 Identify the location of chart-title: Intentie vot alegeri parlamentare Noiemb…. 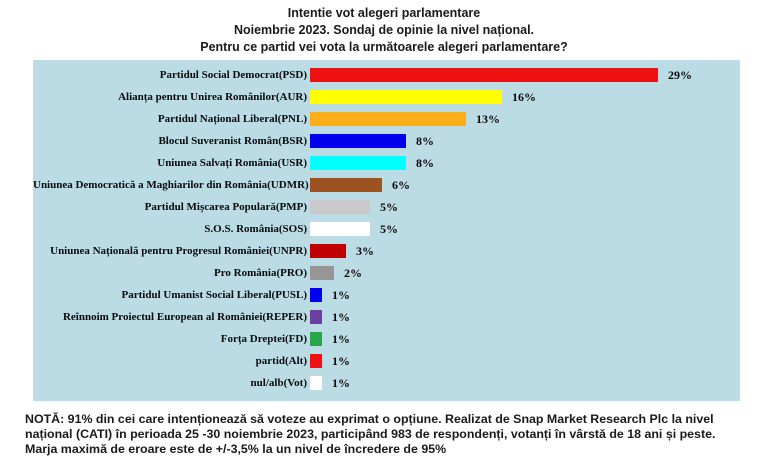
(384, 30).